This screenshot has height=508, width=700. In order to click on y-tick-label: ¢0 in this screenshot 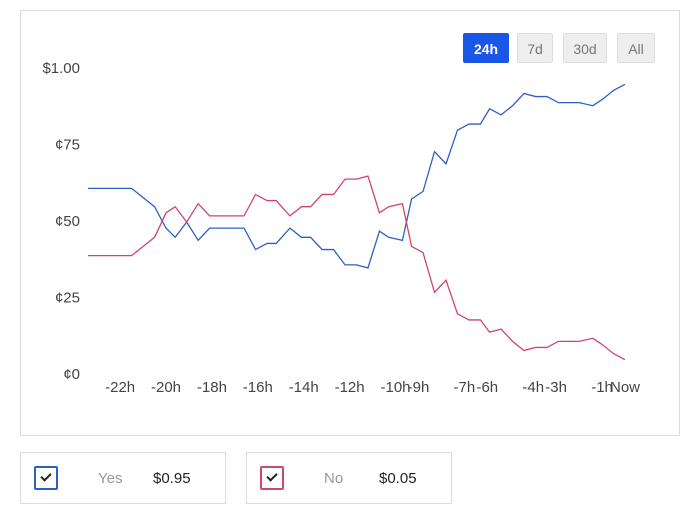, I will do `click(71, 374)`.